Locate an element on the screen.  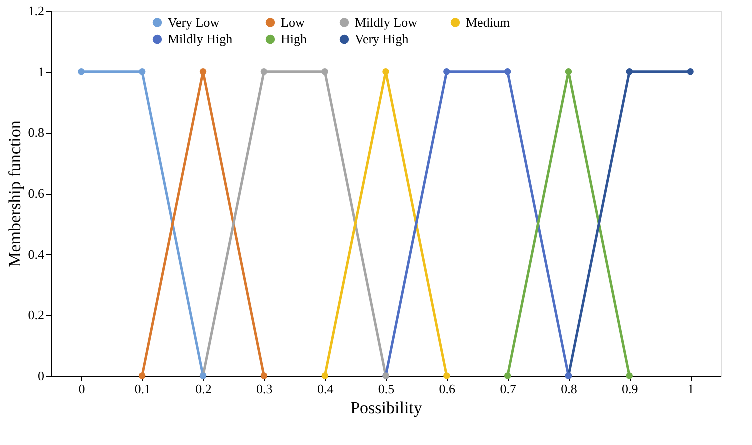
y-tick-label: 0.6 is located at coordinates (36, 193).